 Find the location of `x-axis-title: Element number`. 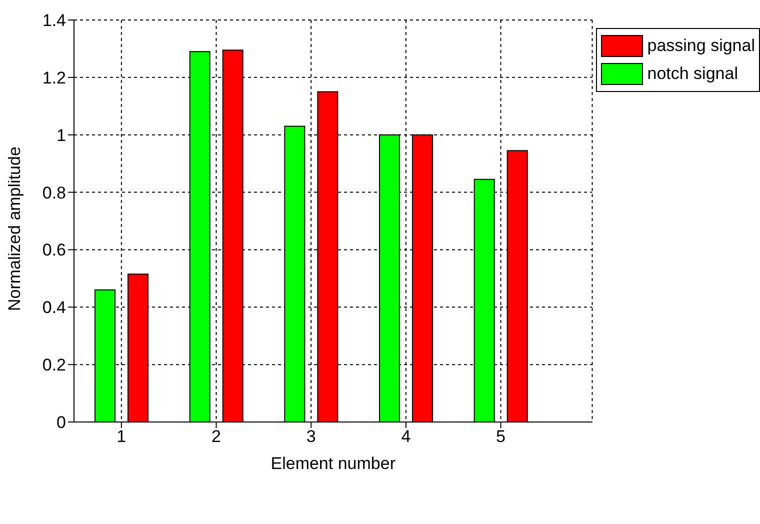

x-axis-title: Element number is located at coordinates (333, 463).